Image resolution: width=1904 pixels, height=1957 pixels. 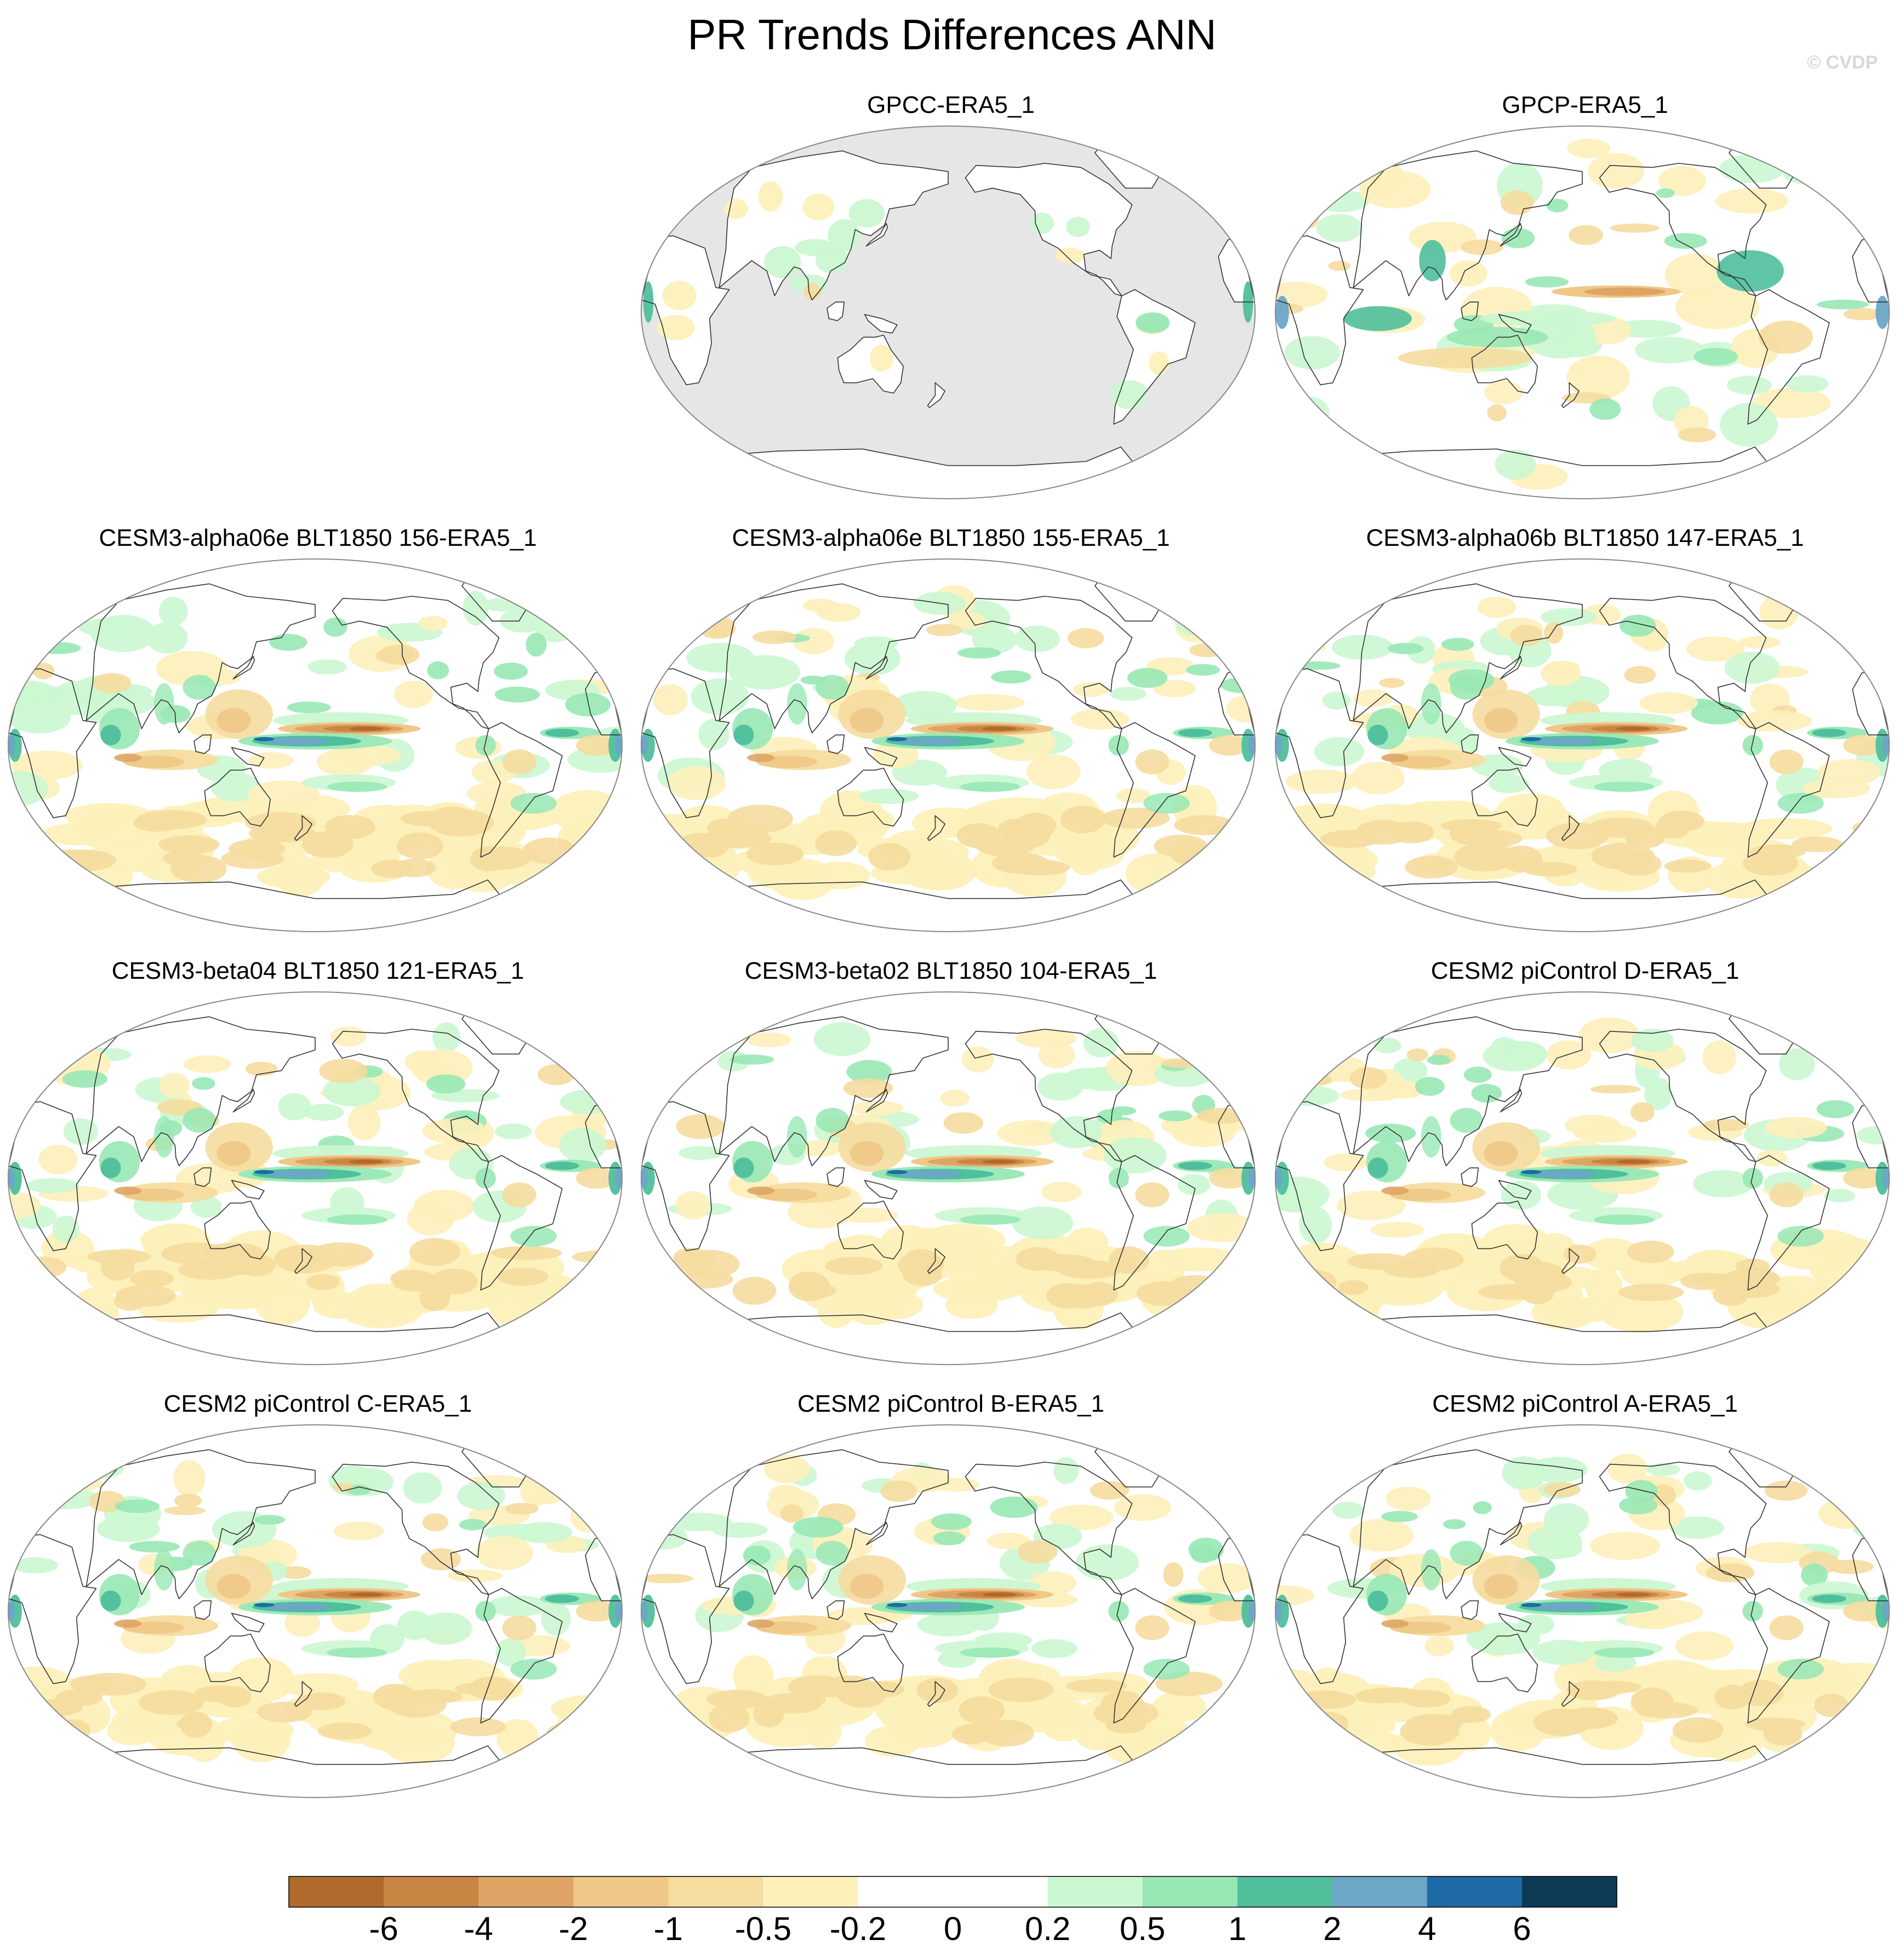 I want to click on spcz-wet, so click(x=357, y=786).